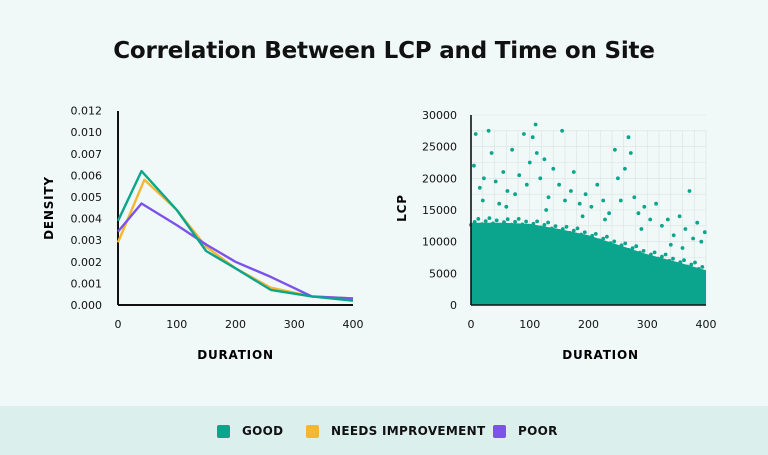 The width and height of the screenshot is (768, 455). Describe the element at coordinates (235, 239) in the screenshot. I see `density-line-needs-improvement` at that location.